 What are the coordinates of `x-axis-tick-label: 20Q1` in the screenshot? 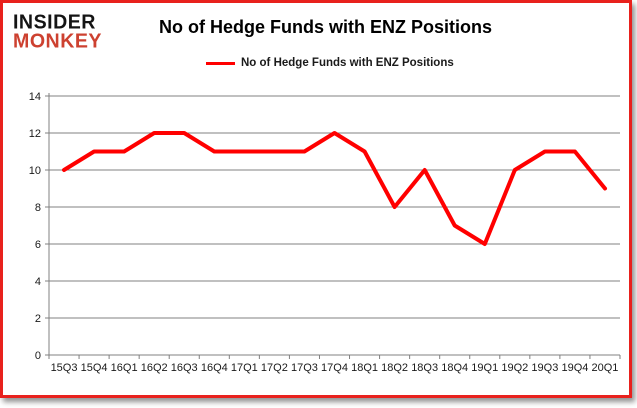 It's located at (605, 368).